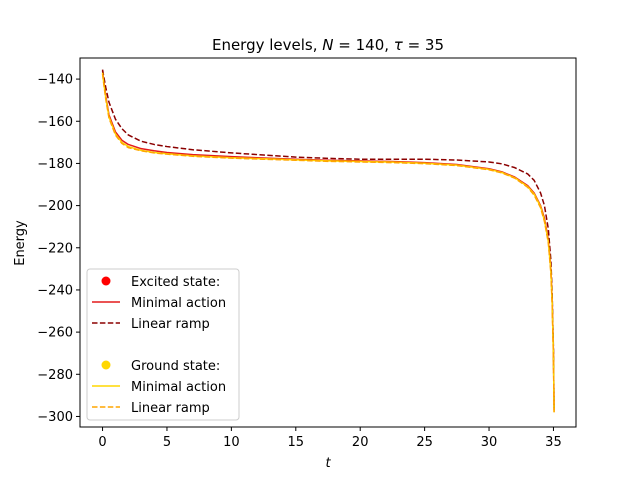 The width and height of the screenshot is (640, 480). Describe the element at coordinates (178, 387) in the screenshot. I see `legend-ground-minimal-label: Minimal action` at that location.